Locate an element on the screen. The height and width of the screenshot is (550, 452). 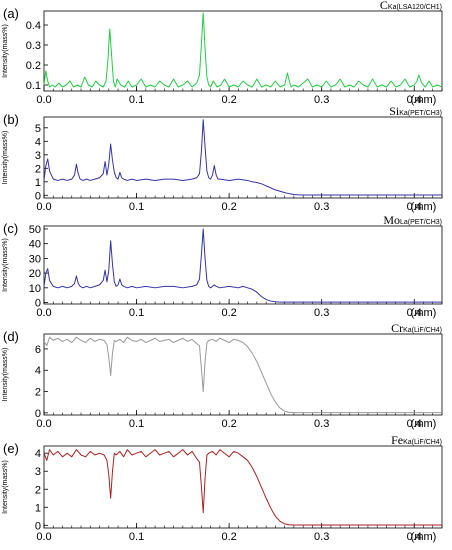
panel-label: (e) is located at coordinates (11, 448).